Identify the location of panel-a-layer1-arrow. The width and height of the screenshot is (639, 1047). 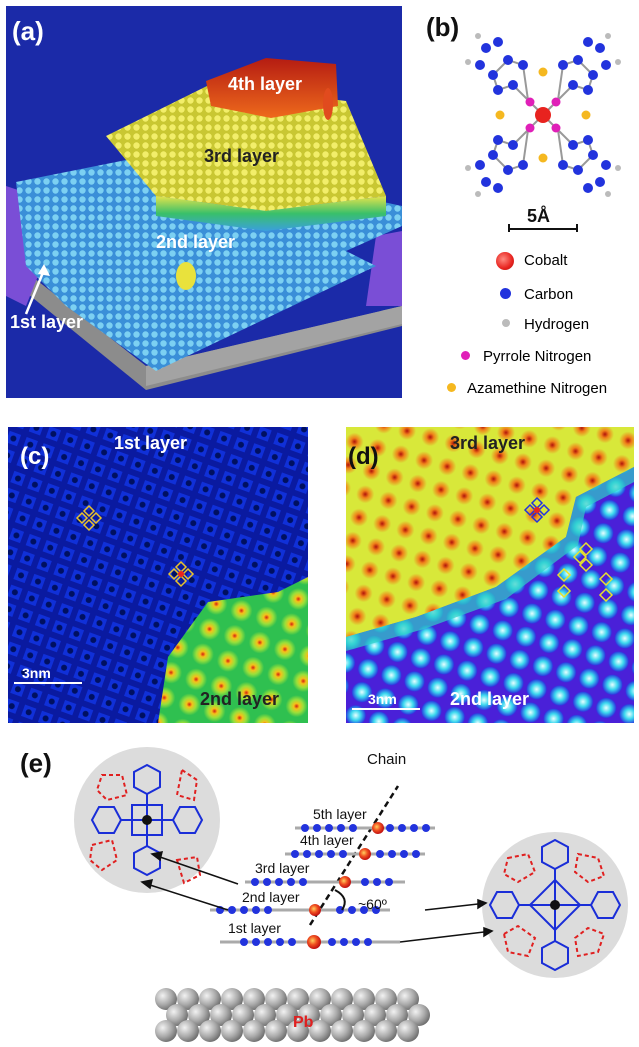
(37, 289).